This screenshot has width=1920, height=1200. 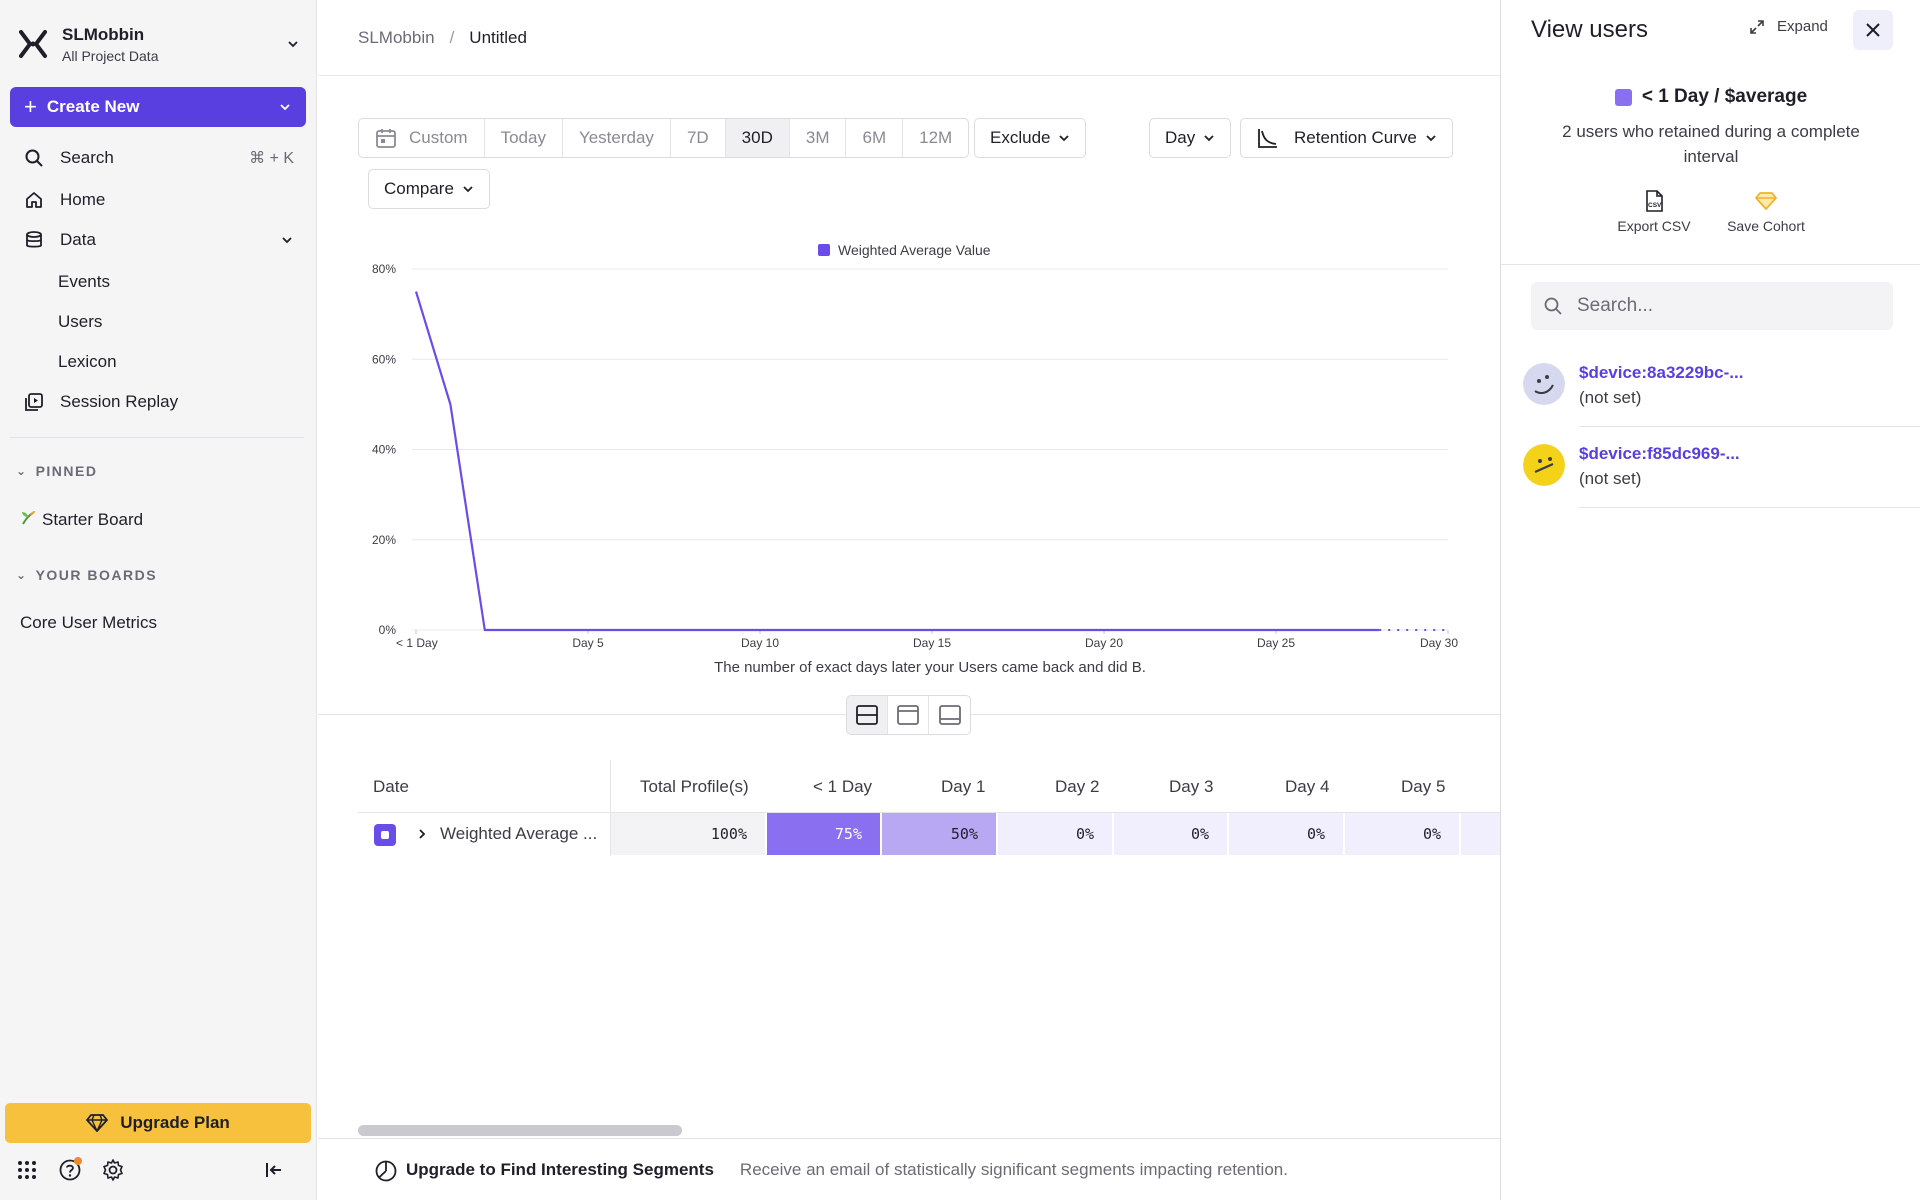 What do you see at coordinates (875, 138) in the screenshot?
I see `range-6m-button: 6M` at bounding box center [875, 138].